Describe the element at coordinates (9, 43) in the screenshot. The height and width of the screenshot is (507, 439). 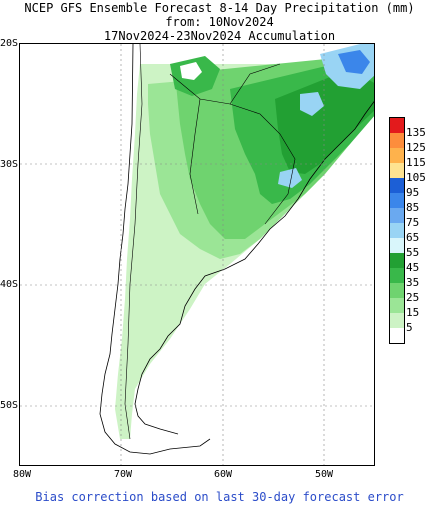
I see `lat-label-20s: 20S` at that location.